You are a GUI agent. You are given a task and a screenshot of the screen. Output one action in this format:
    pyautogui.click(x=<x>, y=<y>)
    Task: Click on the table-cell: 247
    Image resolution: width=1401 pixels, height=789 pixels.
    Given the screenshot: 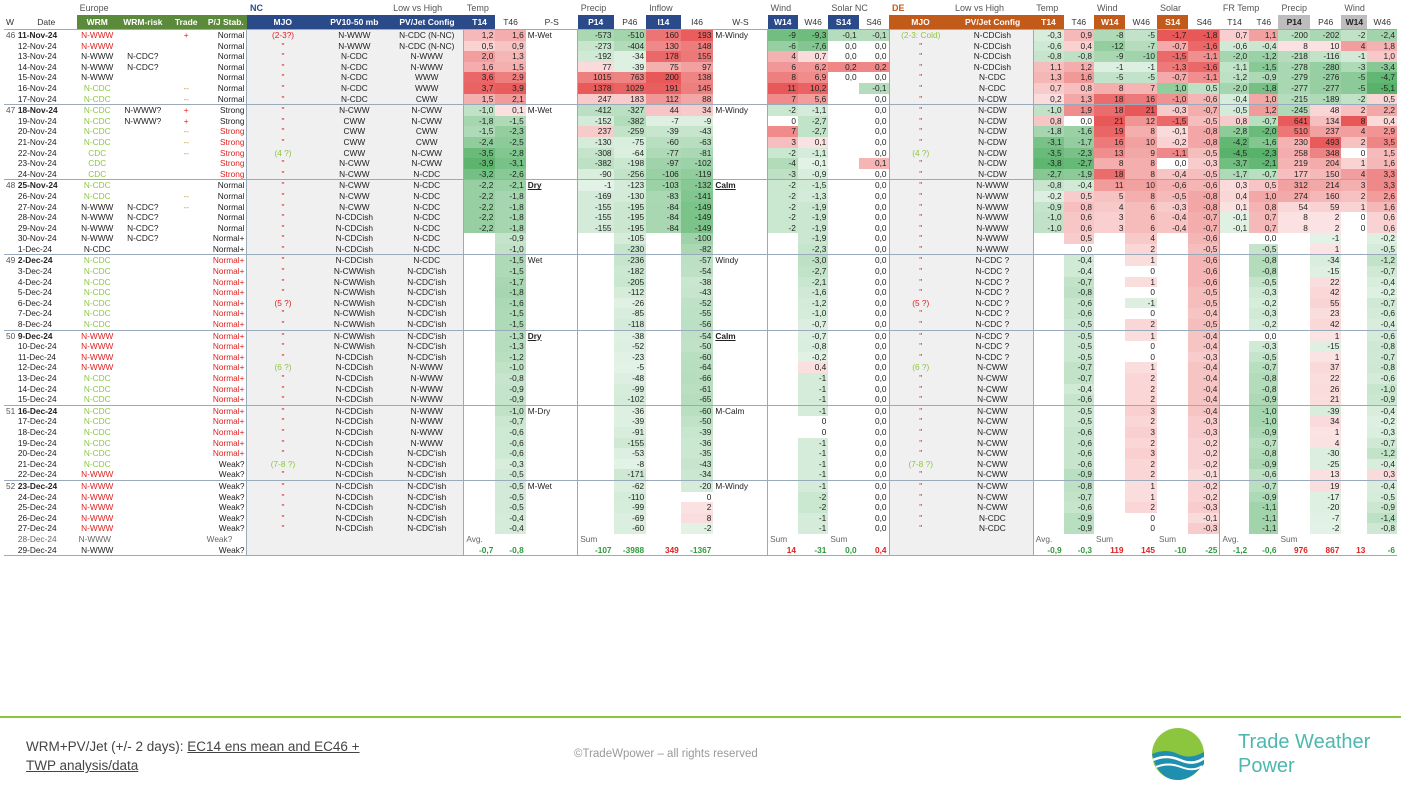 What is the action you would take?
    pyautogui.click(x=595, y=99)
    